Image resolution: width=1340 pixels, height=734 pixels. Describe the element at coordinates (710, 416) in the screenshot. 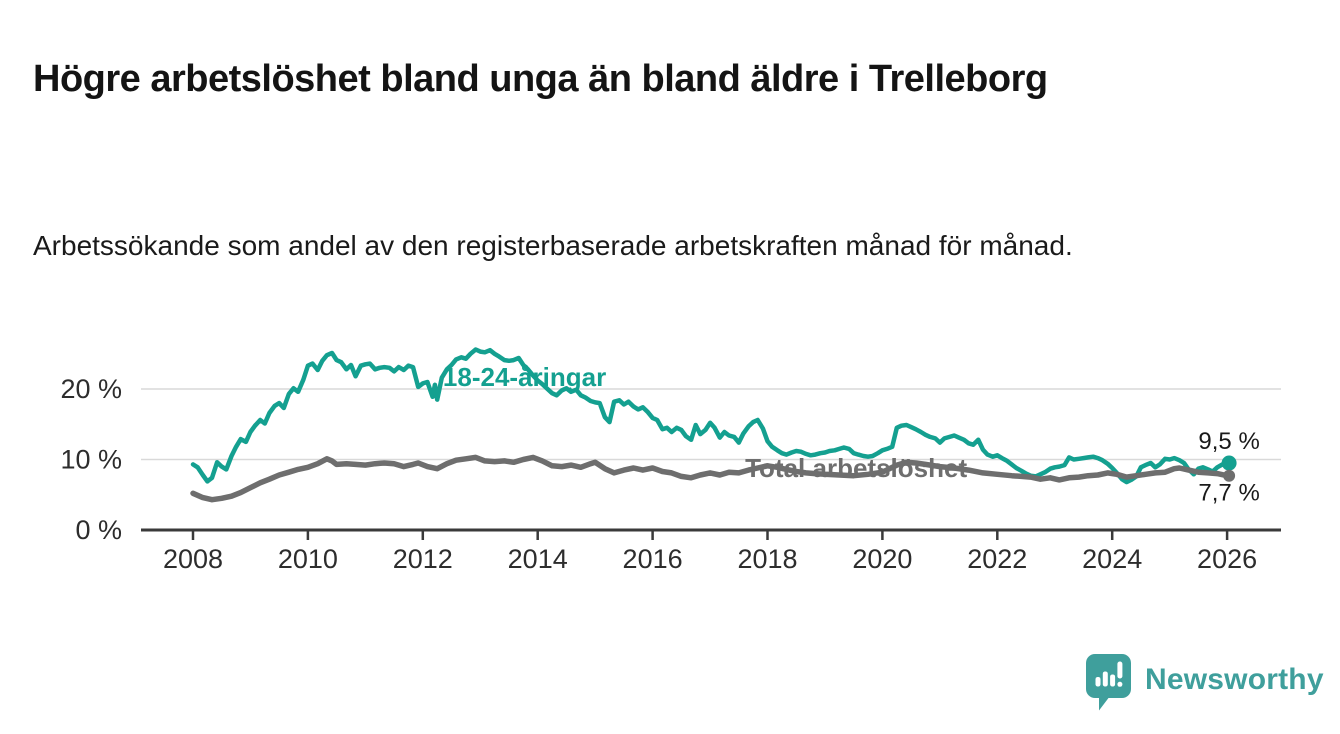

I see `series-line-young` at that location.